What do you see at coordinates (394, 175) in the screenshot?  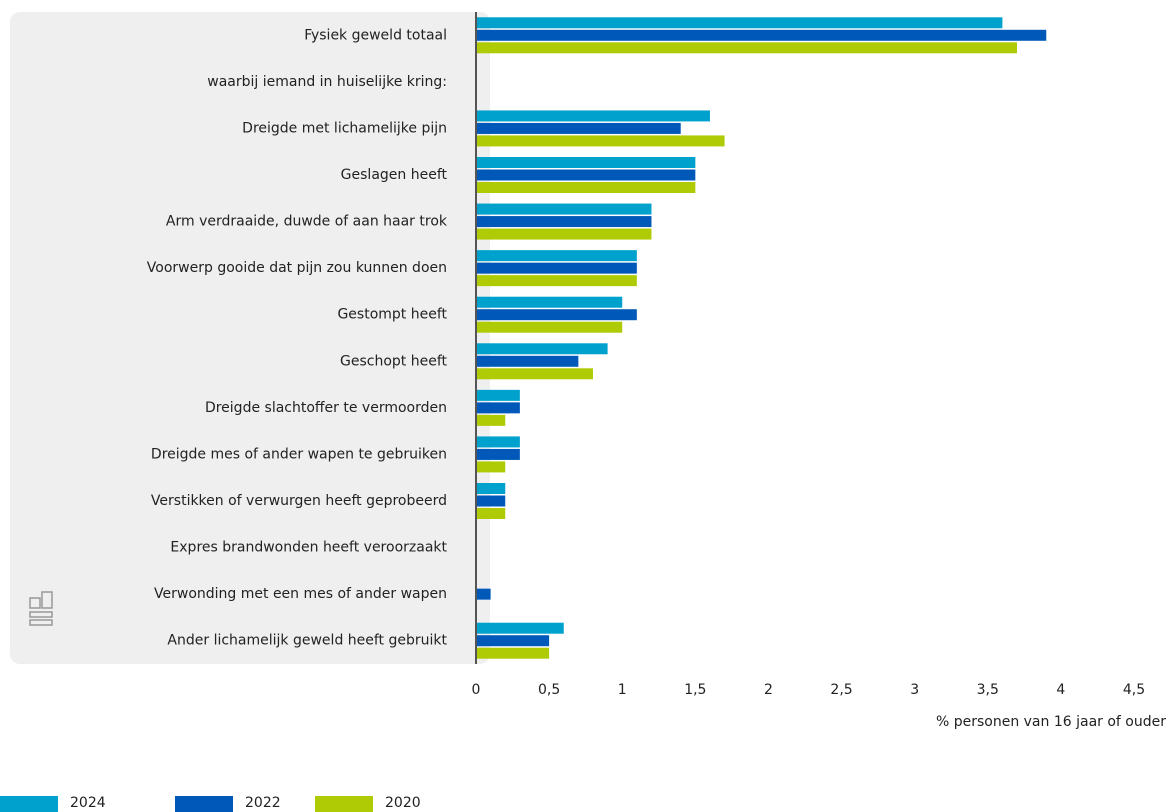 I see `y-tick-label: Geslagen heeft` at bounding box center [394, 175].